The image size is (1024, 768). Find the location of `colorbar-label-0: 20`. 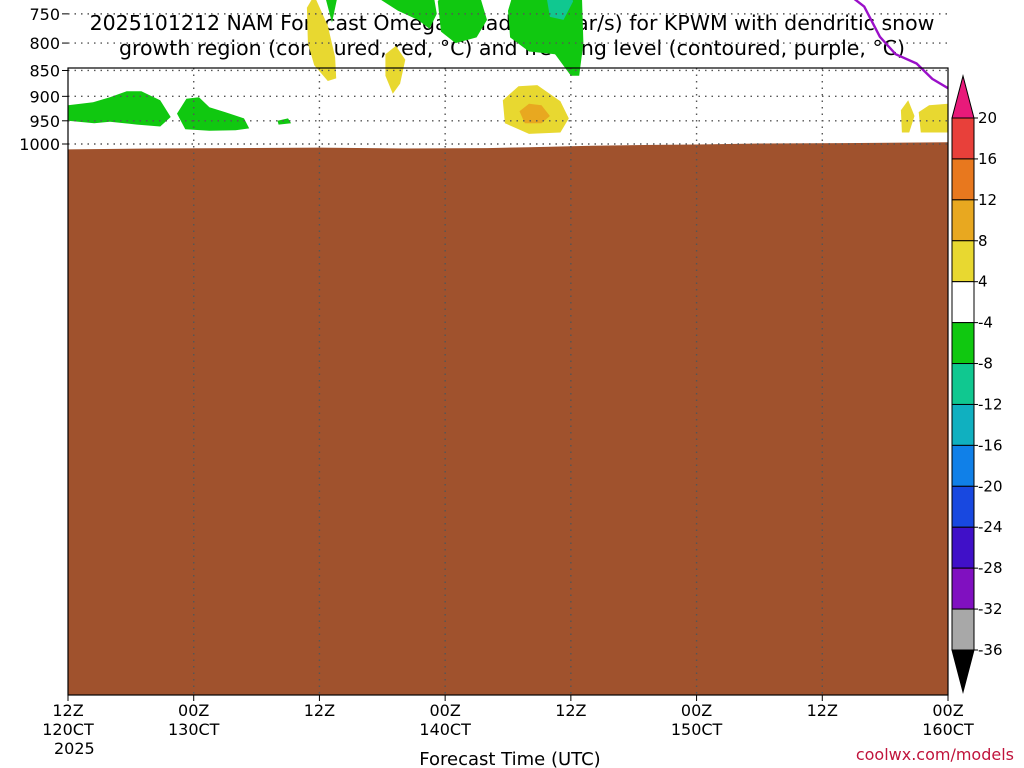

colorbar-label-0: 20 is located at coordinates (987, 118).